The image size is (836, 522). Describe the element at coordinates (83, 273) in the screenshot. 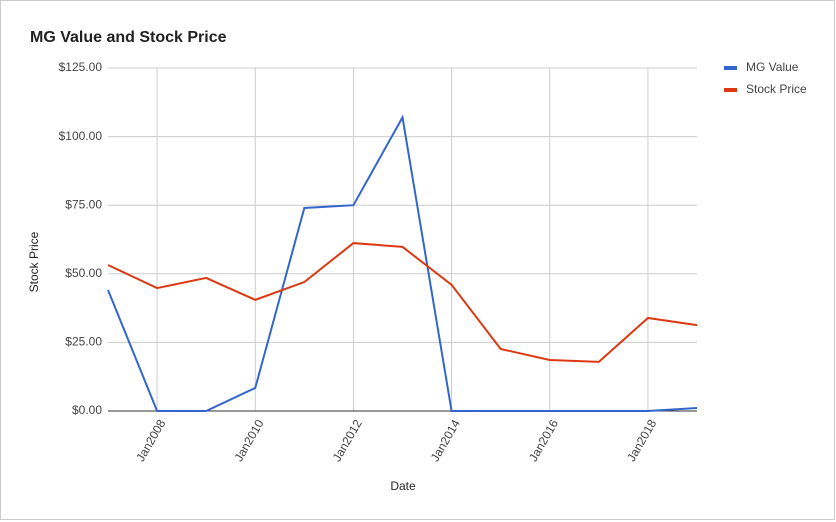

I see `y-tick-label: $50.00` at that location.